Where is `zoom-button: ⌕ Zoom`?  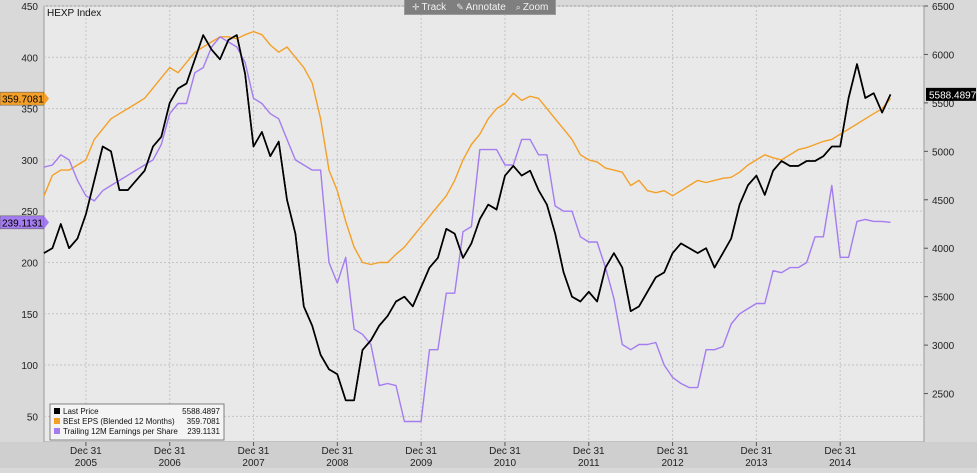 zoom-button: ⌕ Zoom is located at coordinates (532, 7).